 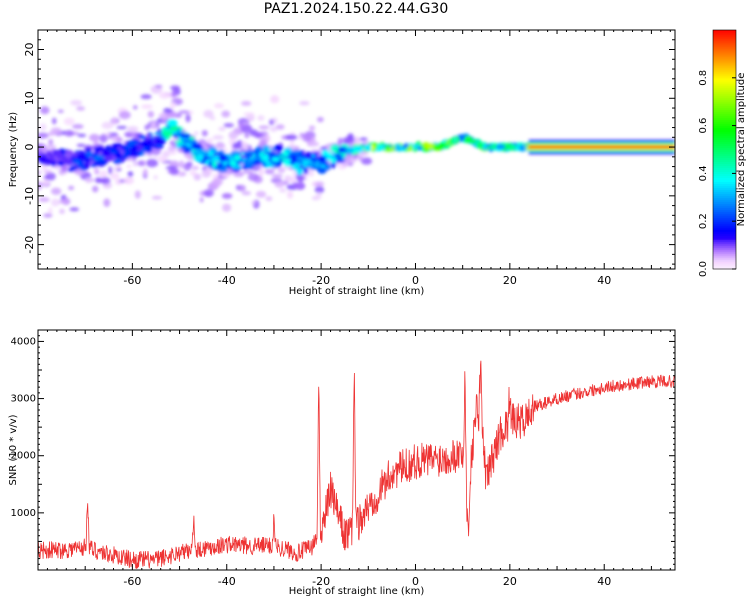 I want to click on colorbar, so click(x=724, y=149).